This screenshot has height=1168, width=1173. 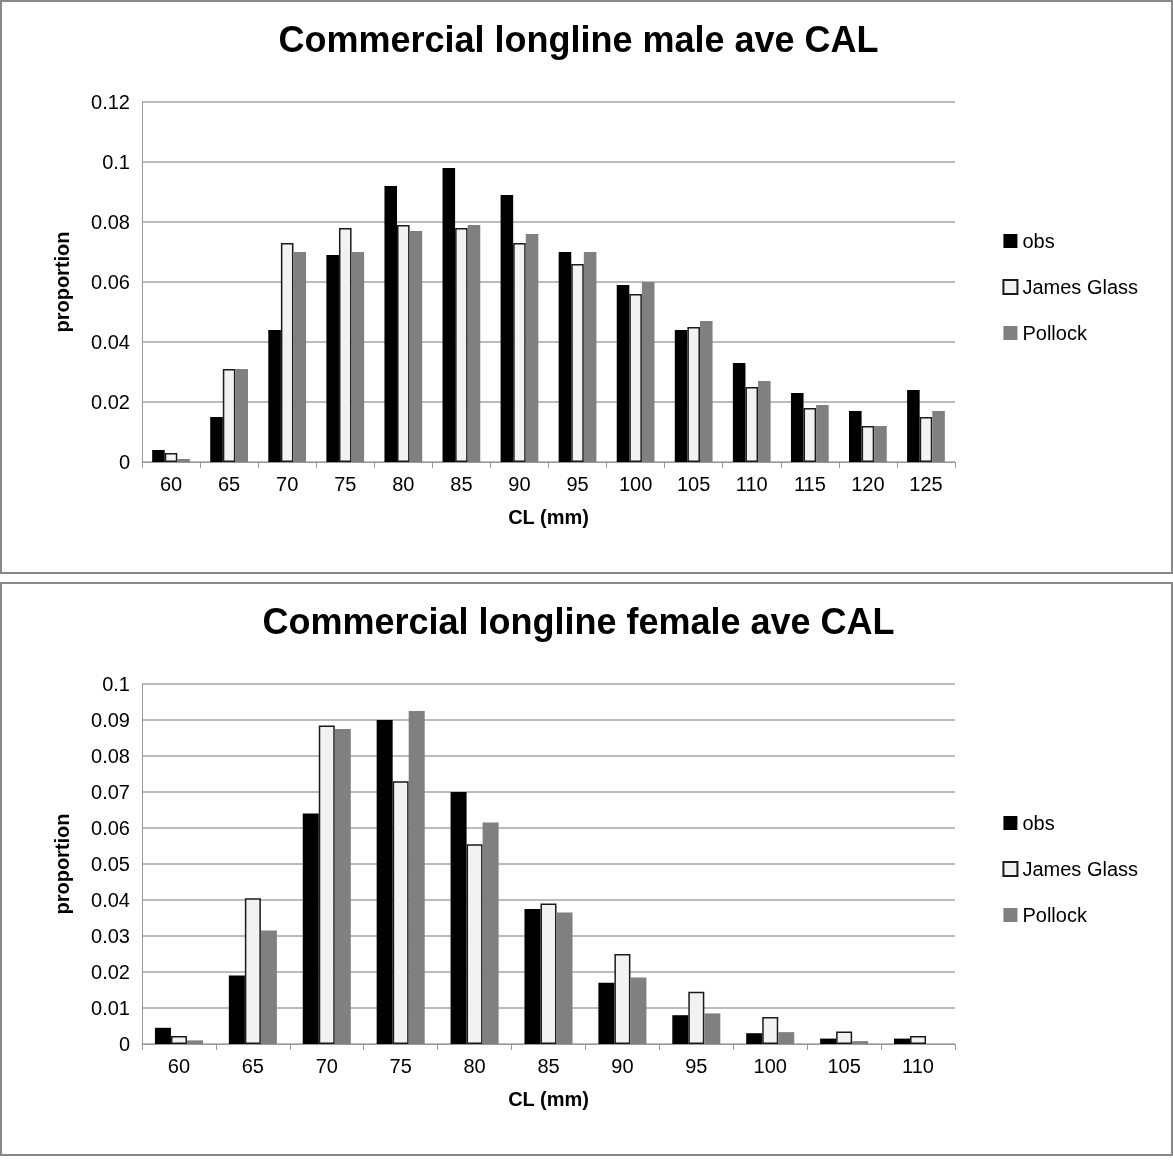 What do you see at coordinates (868, 484) in the screenshot?
I see `x-tick-label: 120` at bounding box center [868, 484].